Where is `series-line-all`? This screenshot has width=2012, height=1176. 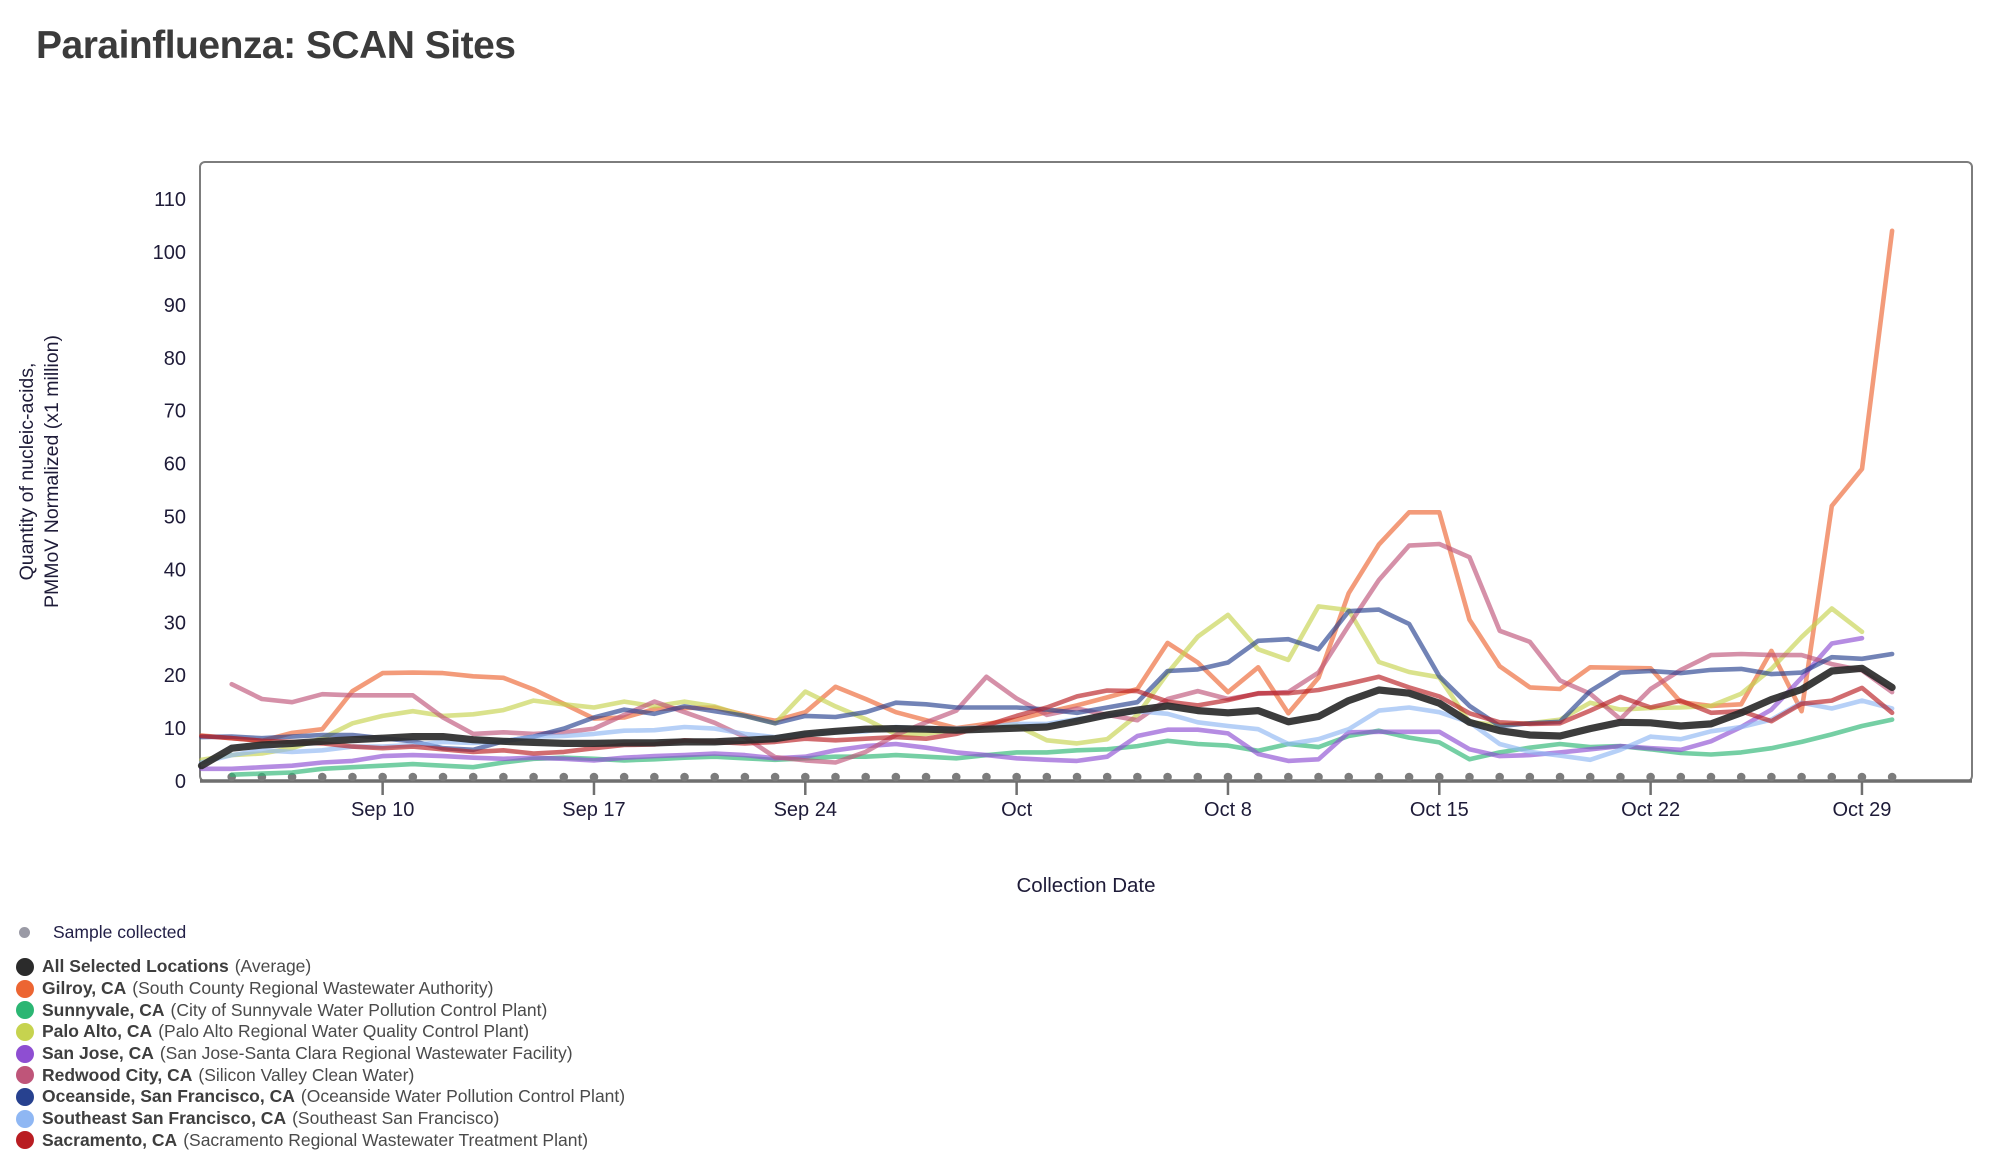
series-line-all is located at coordinates (1046, 717).